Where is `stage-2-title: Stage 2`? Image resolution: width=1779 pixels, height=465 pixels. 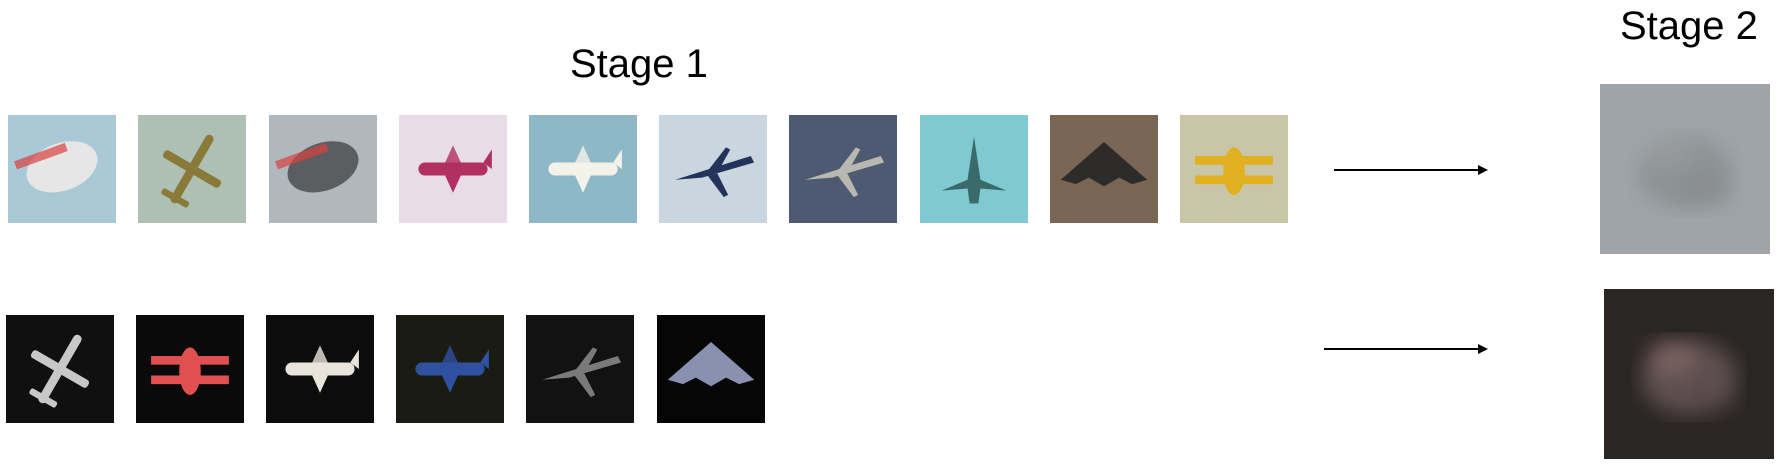
stage-2-title: Stage 2 is located at coordinates (1689, 26).